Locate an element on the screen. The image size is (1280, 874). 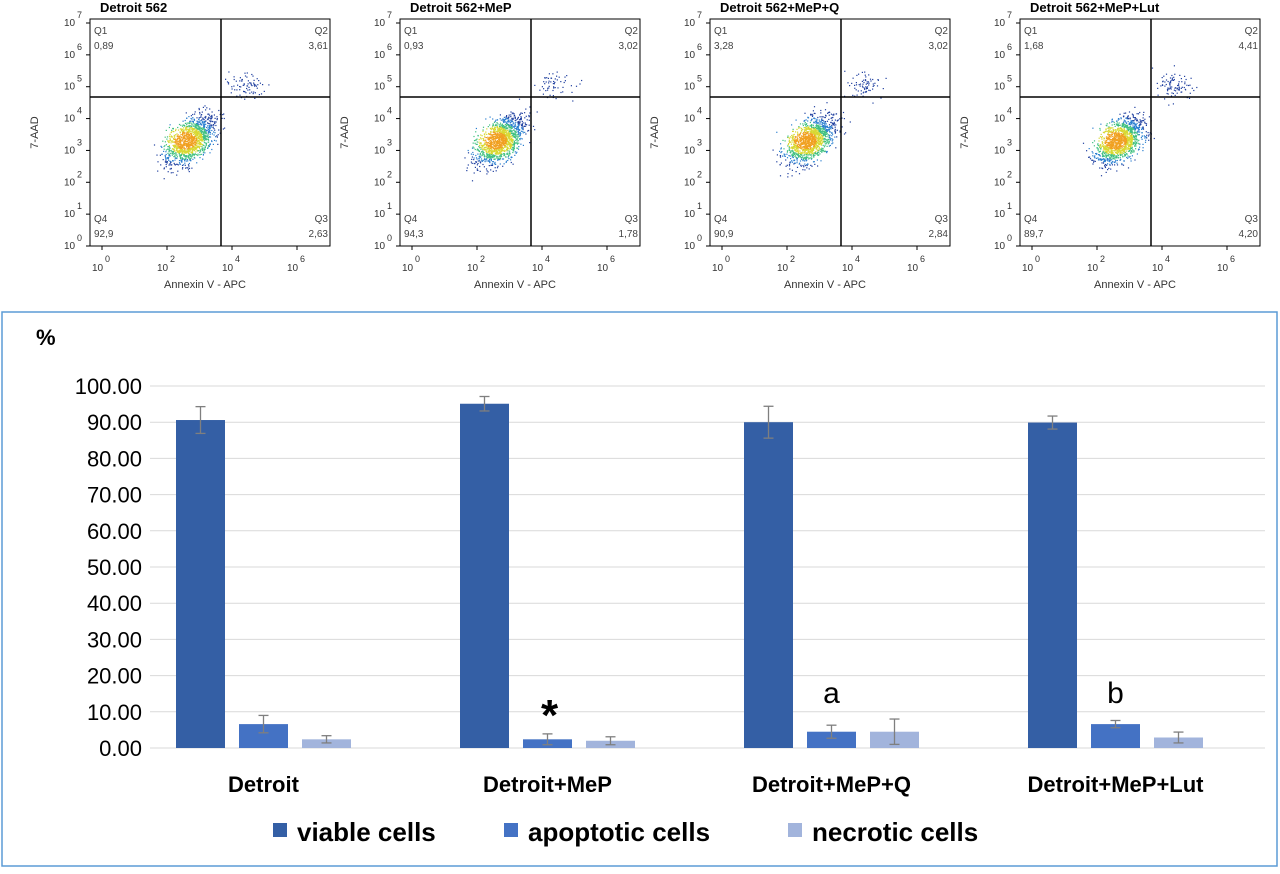
x-tick-base: 10 is located at coordinates (538, 268).